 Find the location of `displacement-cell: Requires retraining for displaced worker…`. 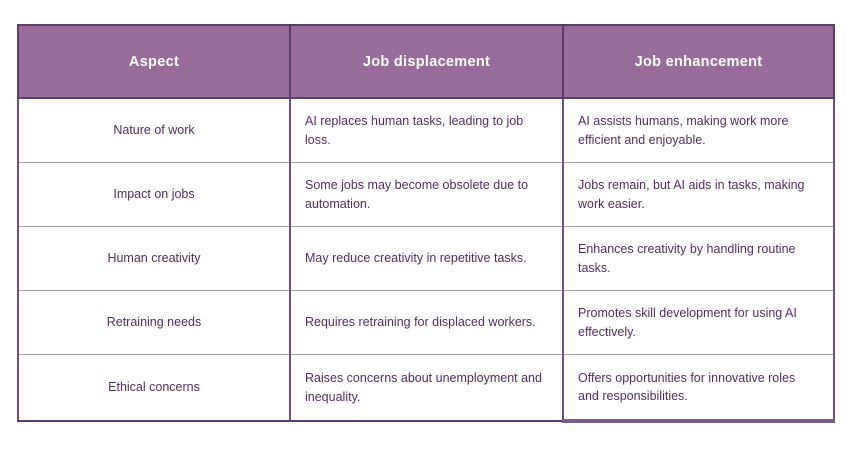

displacement-cell: Requires retraining for displaced worker… is located at coordinates (426, 322).